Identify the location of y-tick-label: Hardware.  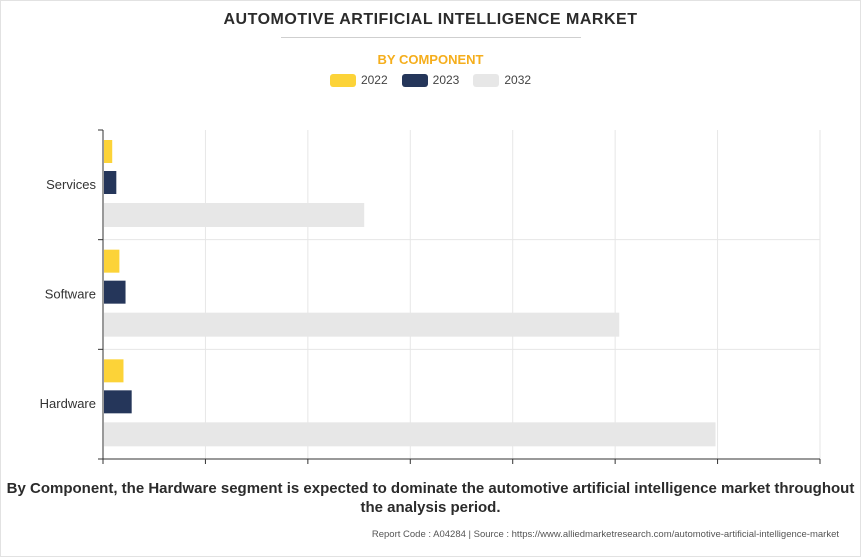
(68, 403).